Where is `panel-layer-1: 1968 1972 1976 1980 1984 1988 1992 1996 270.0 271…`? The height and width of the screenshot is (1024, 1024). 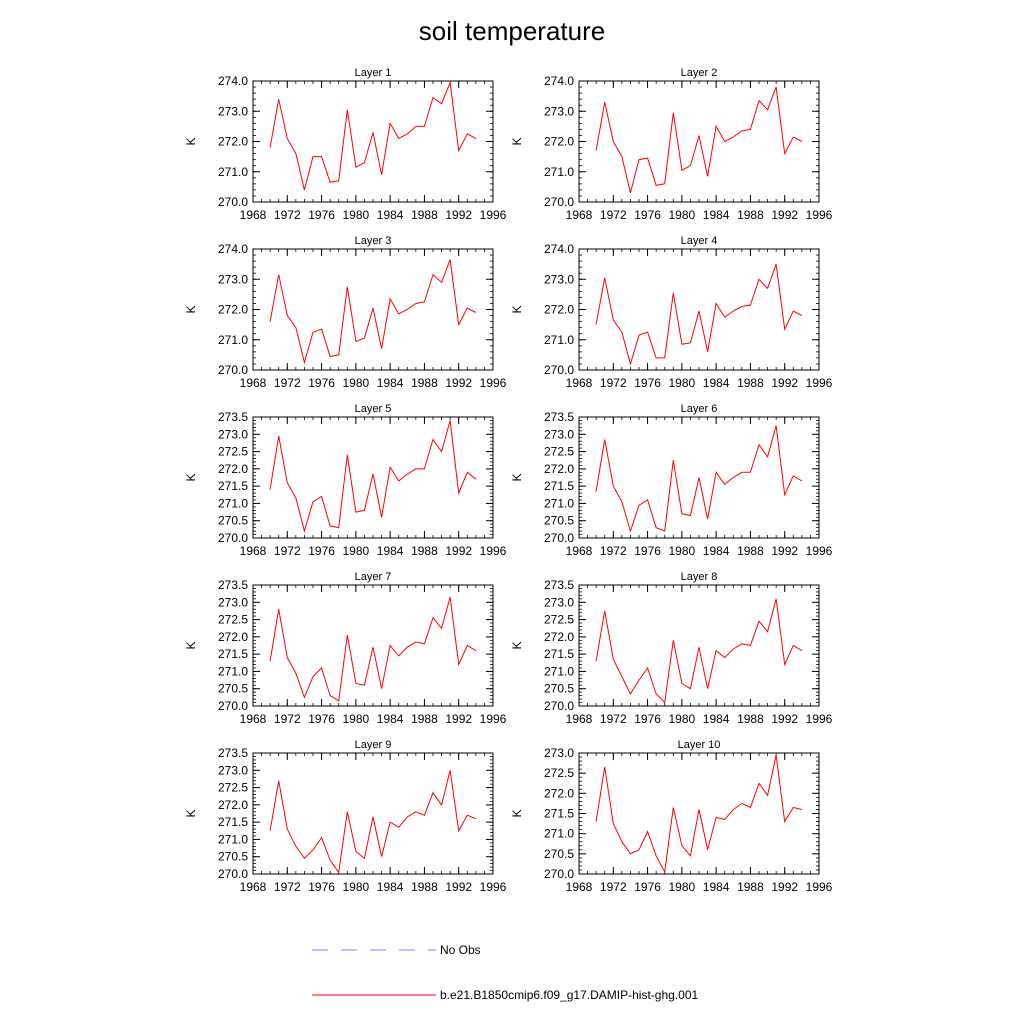 panel-layer-1: 1968 1972 1976 1980 1984 1988 1992 1996 270.0 271… is located at coordinates (345, 144).